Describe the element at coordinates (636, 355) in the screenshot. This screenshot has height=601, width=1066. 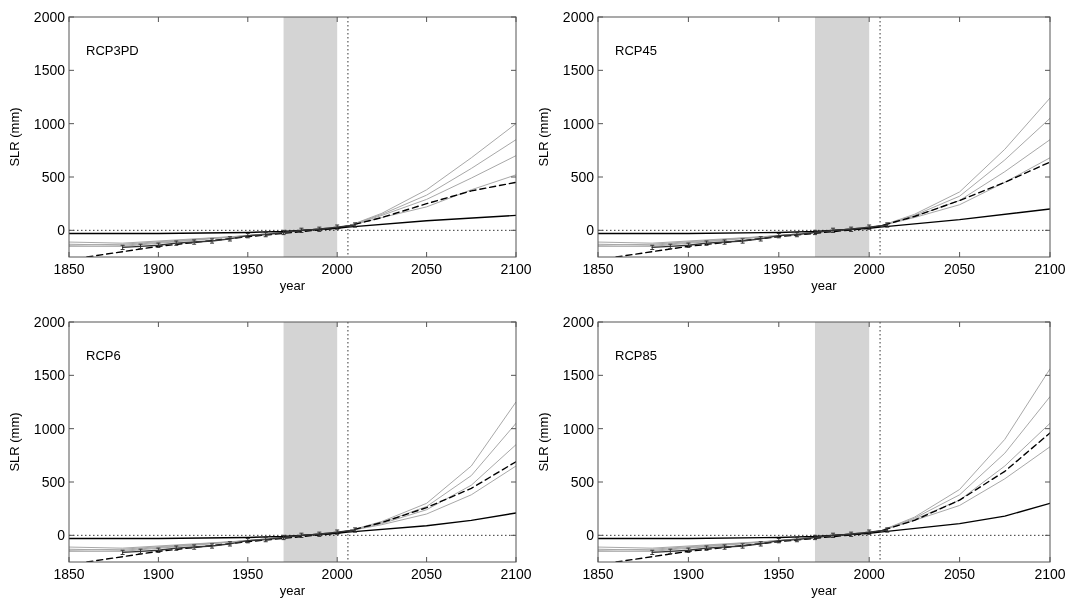
I see `text: RCP85` at that location.